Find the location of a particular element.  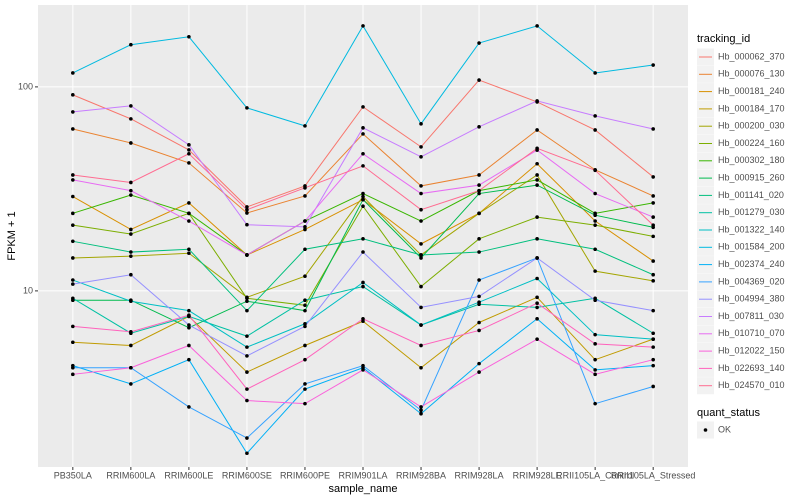

legend-label: Hb_022693_140 is located at coordinates (751, 368).